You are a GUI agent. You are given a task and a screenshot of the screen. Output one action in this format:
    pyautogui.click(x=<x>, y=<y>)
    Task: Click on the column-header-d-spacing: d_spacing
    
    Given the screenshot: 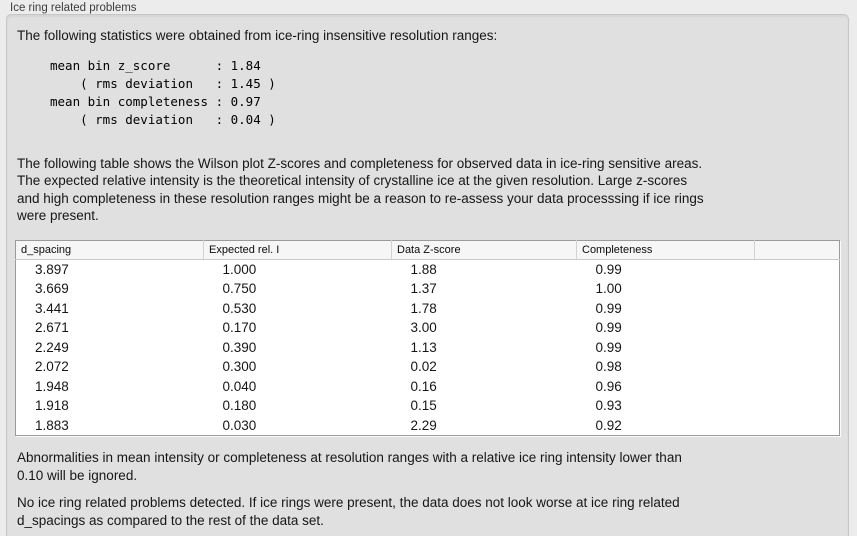 What is the action you would take?
    pyautogui.click(x=109, y=250)
    